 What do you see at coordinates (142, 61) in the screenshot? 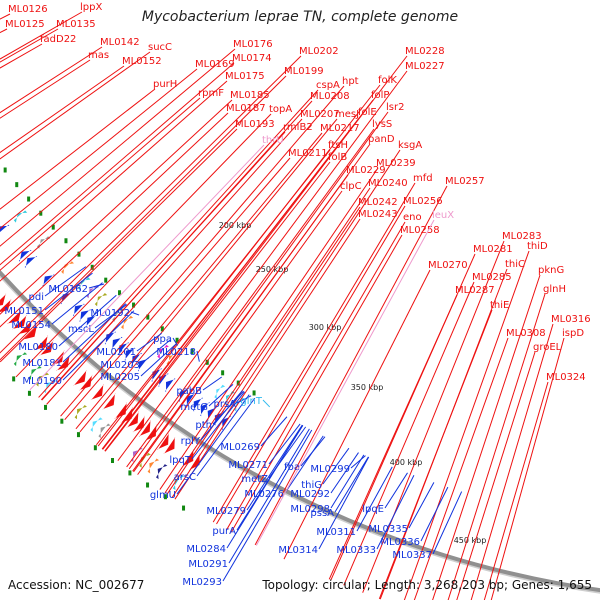
I see `forward-gene-label: ML0152` at bounding box center [142, 61].